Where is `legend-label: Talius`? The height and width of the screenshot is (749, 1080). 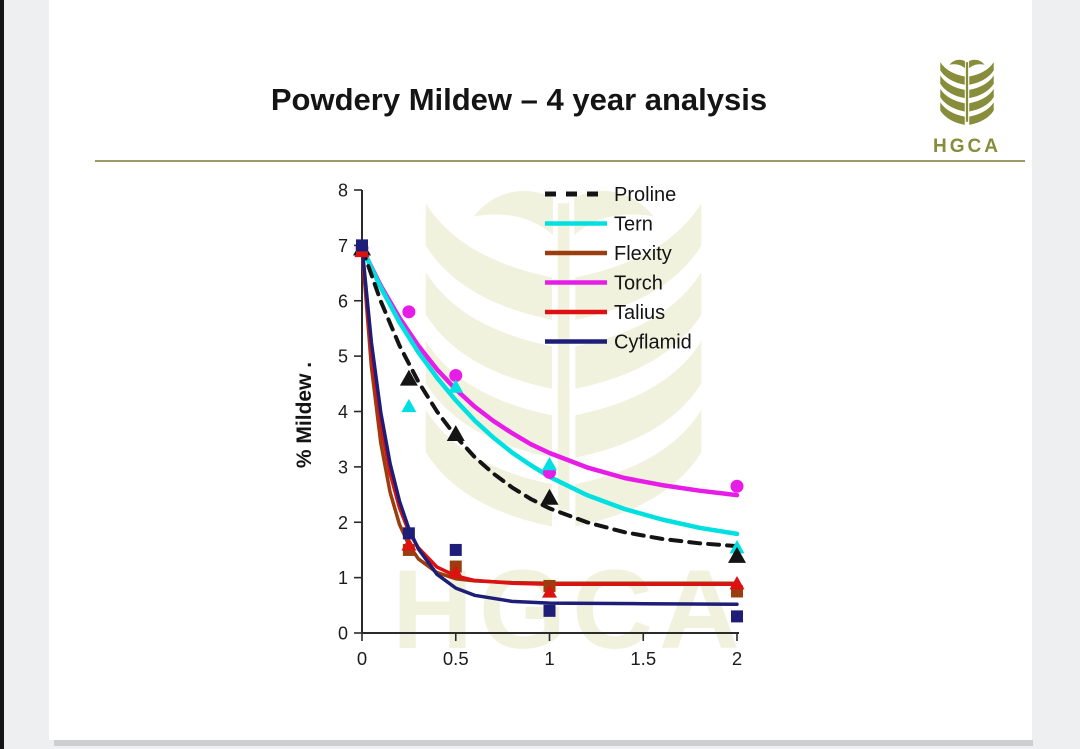
legend-label: Talius is located at coordinates (639, 313).